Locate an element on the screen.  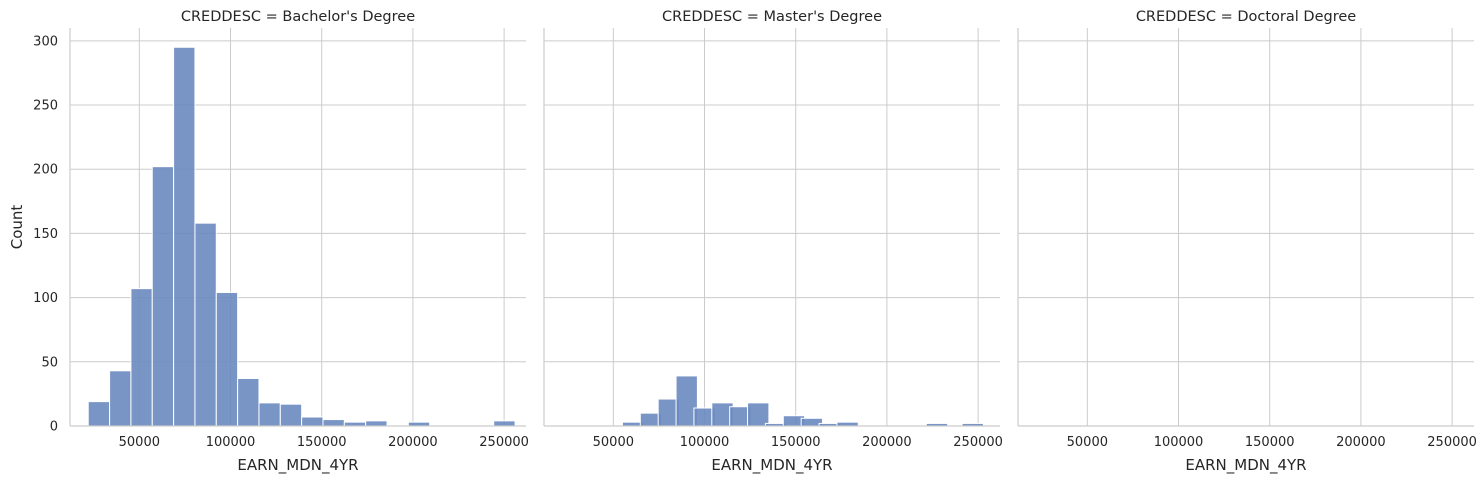
y-tick-label: 50 is located at coordinates (49, 362).